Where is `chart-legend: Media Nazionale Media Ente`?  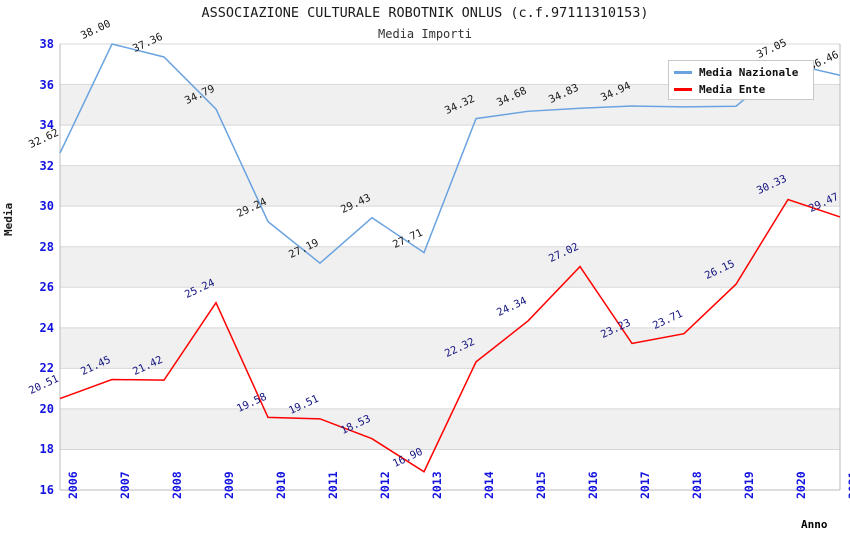 chart-legend: Media Nazionale Media Ente is located at coordinates (741, 80).